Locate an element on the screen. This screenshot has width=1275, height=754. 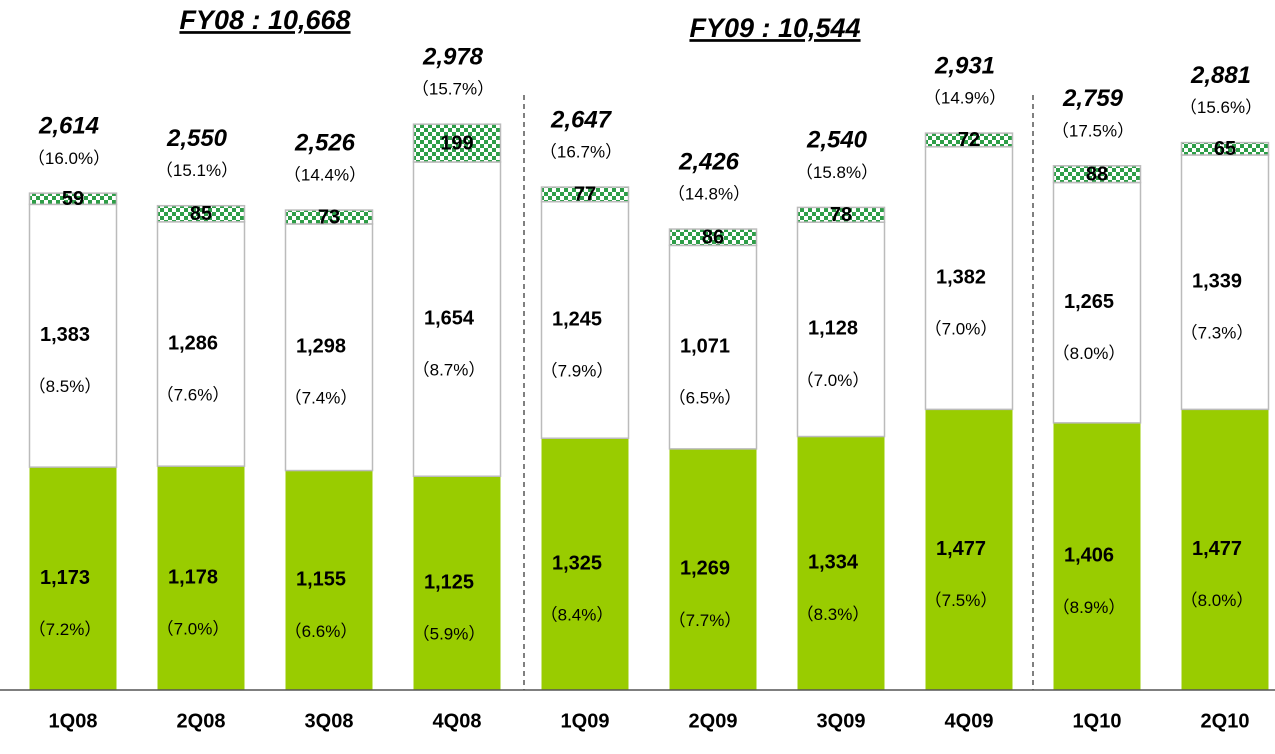
percent-label: （7.6%） is located at coordinates (193, 394).